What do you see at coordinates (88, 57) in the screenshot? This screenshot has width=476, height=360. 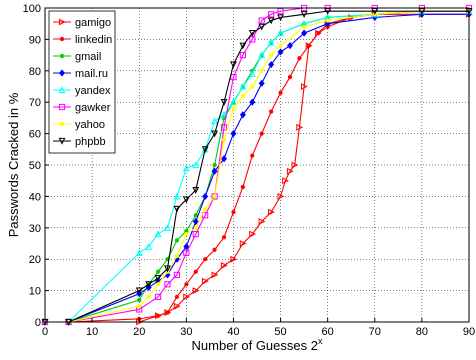 I see `legend-label: gmail` at bounding box center [88, 57].